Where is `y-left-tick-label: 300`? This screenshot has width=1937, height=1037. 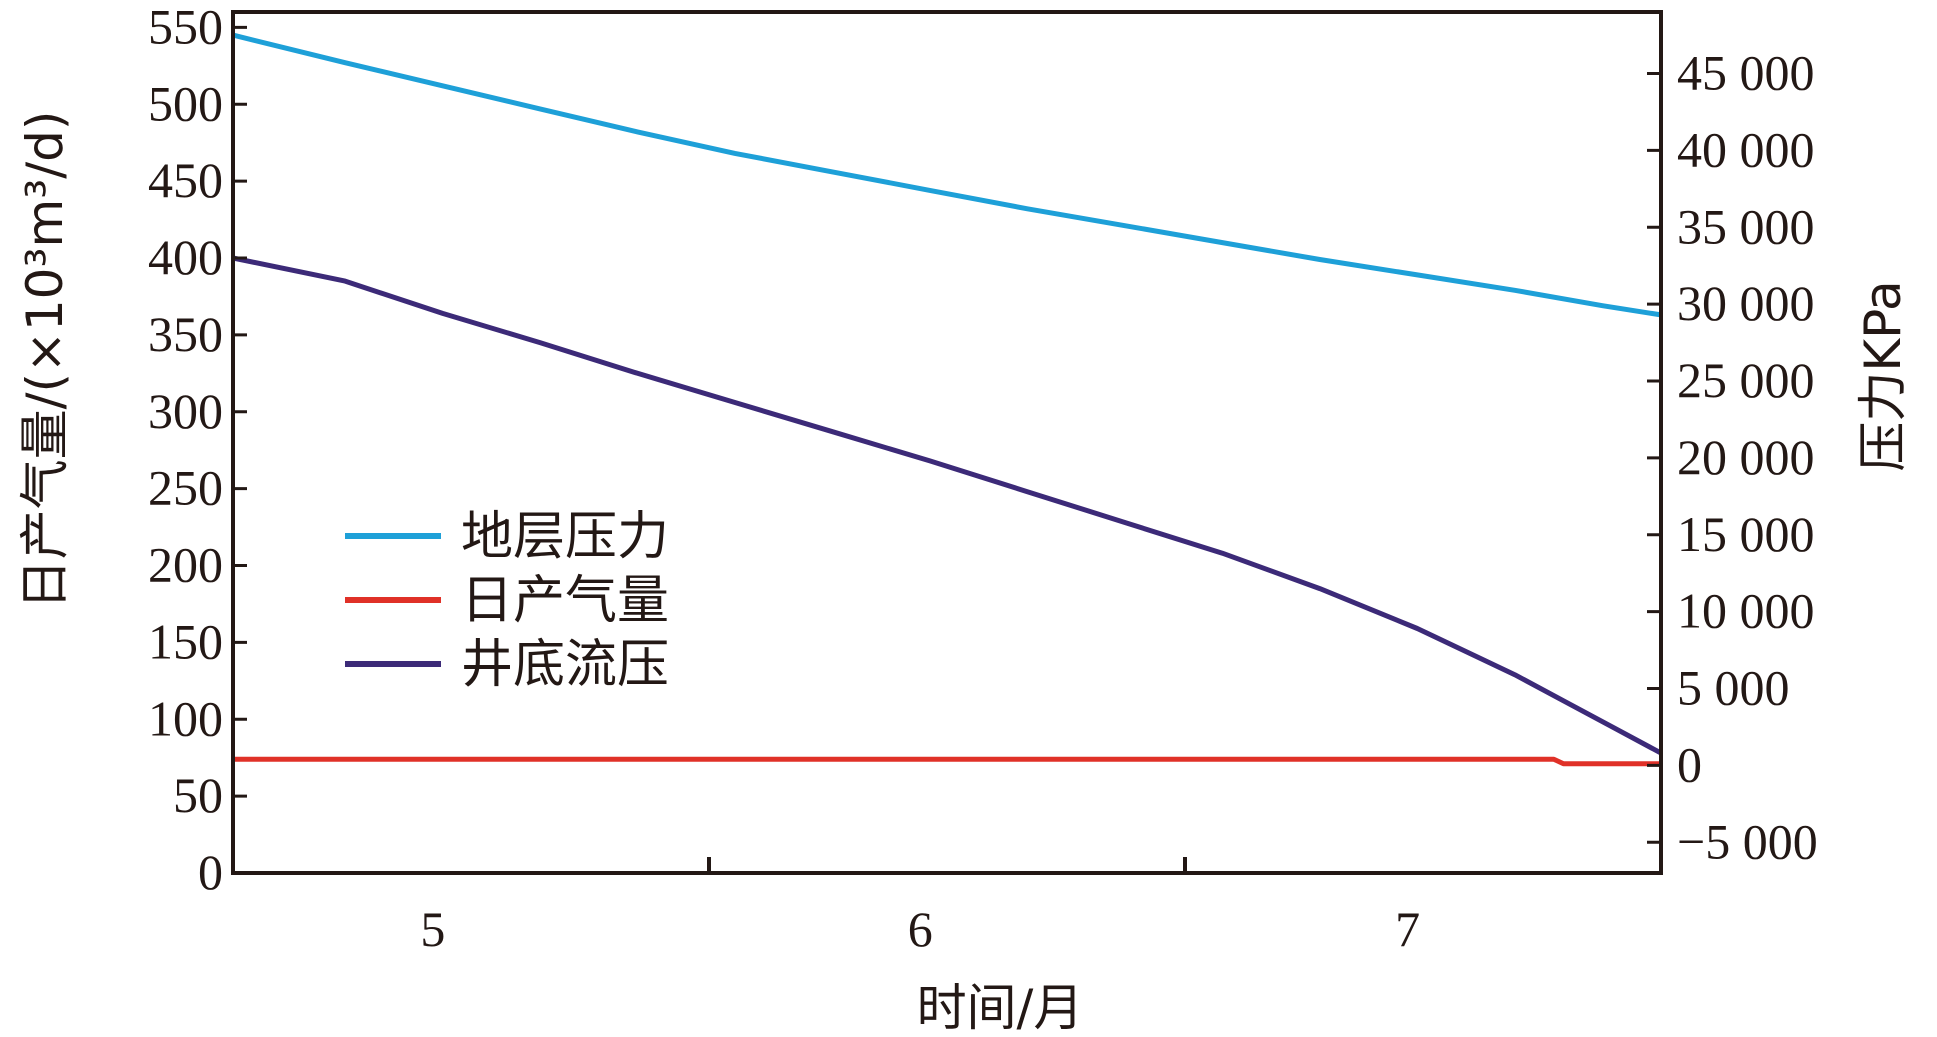
y-left-tick-label: 300 is located at coordinates (185, 411).